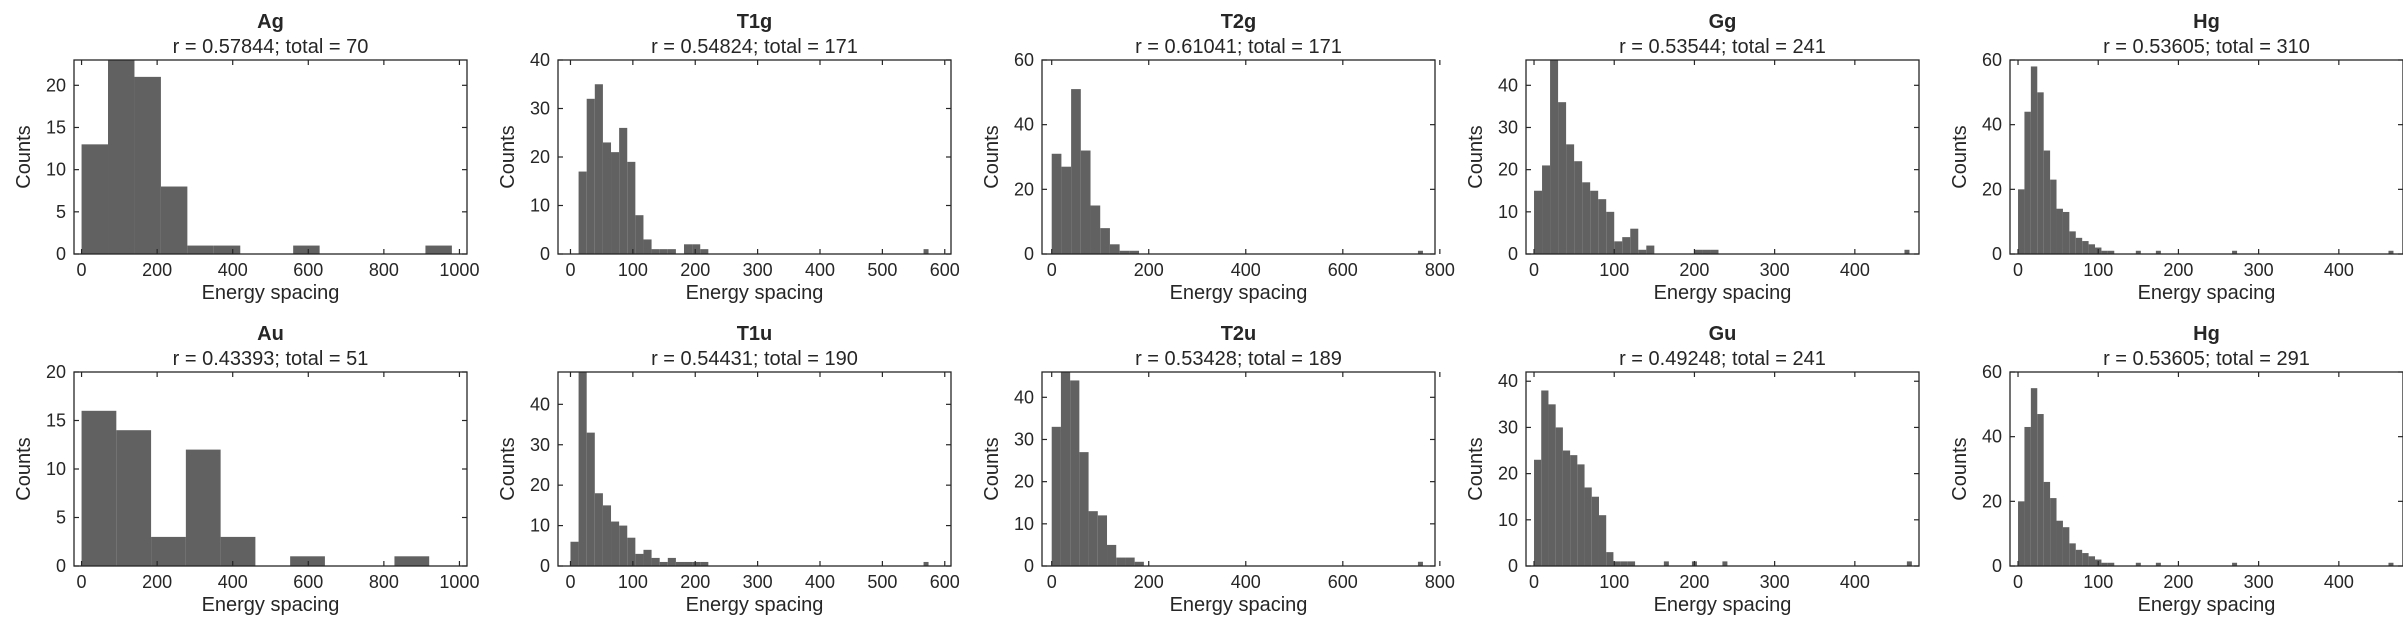 The image size is (2403, 630). What do you see at coordinates (2018, 582) in the screenshot?
I see `x-tick-label: 0` at bounding box center [2018, 582].